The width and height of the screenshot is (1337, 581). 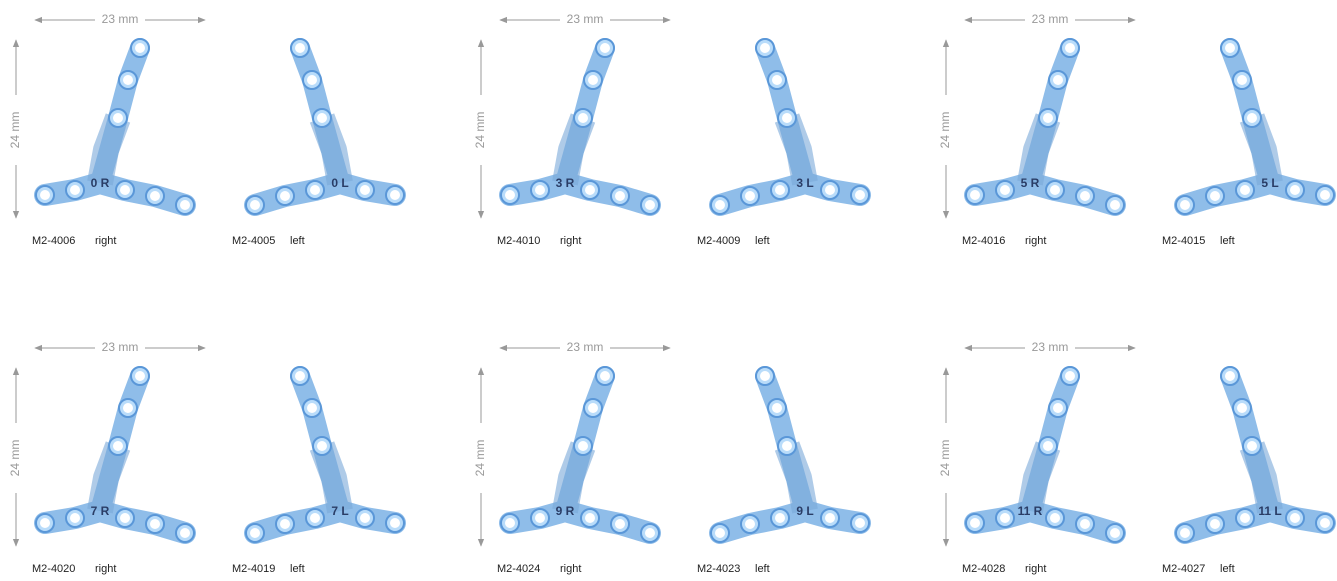 I want to click on plate: 5 L, so click(x=1255, y=127).